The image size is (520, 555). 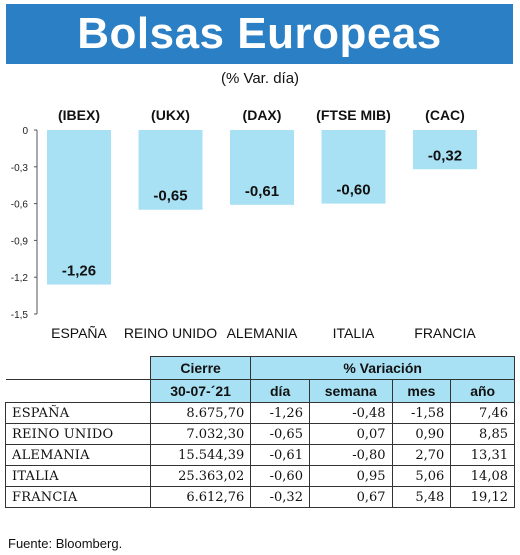 I want to click on header-date: 30-07-´21, so click(x=200, y=391).